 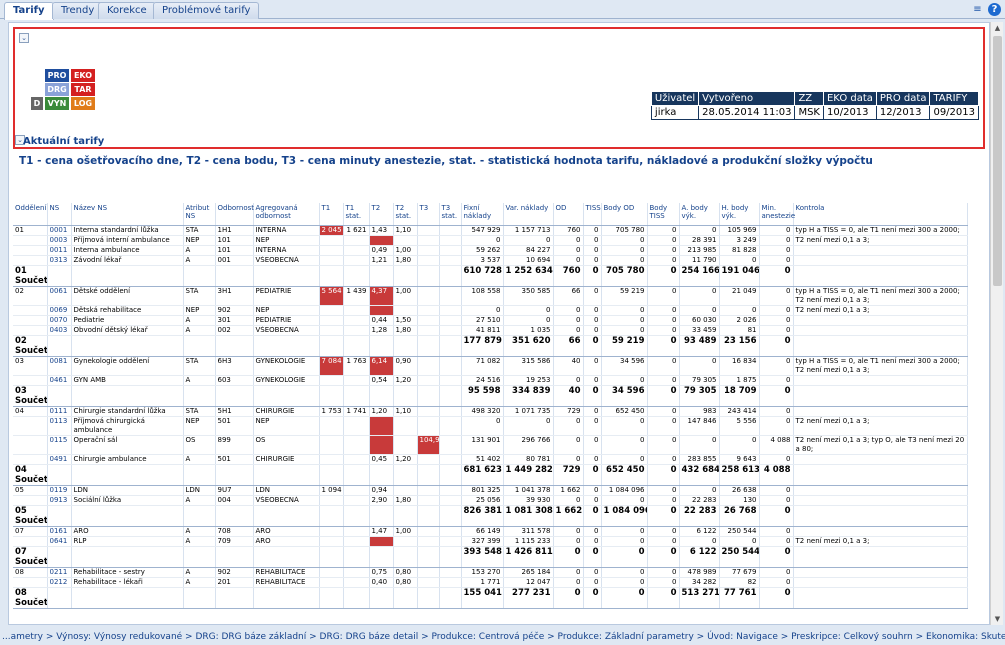 What do you see at coordinates (568, 214) in the screenshot?
I see `column-header: OD` at bounding box center [568, 214].